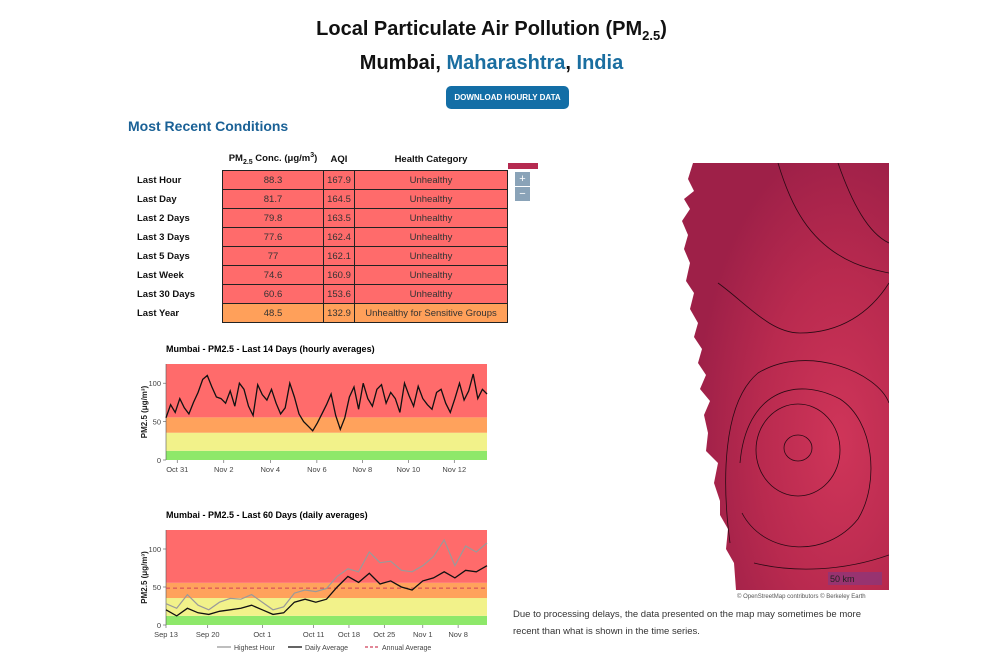 The image size is (983, 668). Describe the element at coordinates (454, 469) in the screenshot. I see `x-tick-label: Nov 12` at that location.